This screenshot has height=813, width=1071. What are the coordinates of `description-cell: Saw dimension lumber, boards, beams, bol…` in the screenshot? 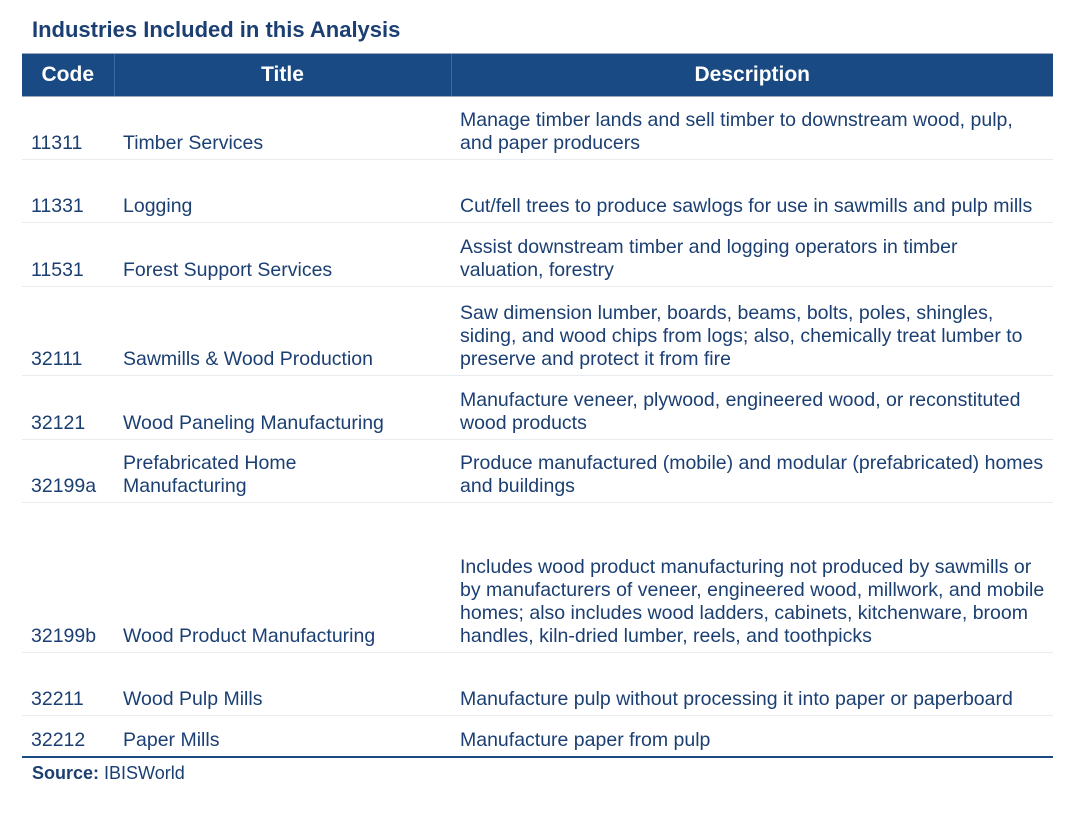 It's located at (752, 331).